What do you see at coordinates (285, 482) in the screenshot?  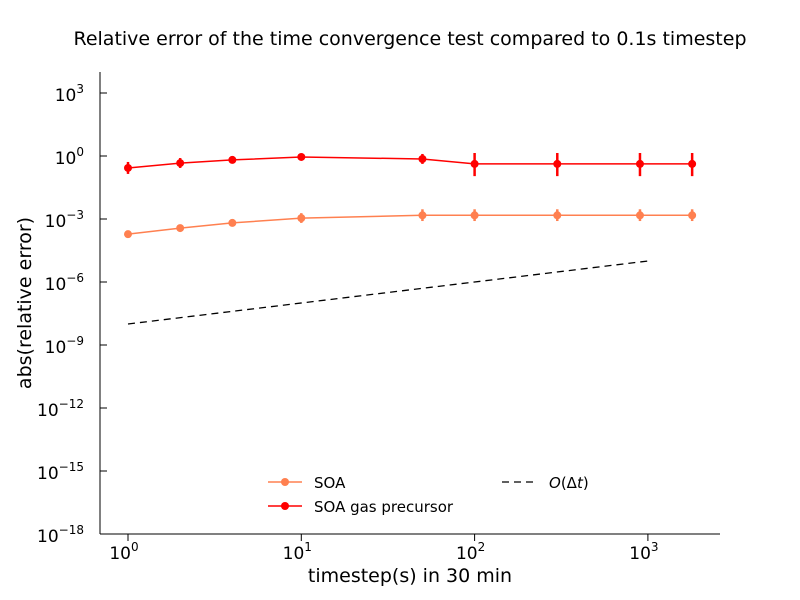 I see `legend-soa-marker` at bounding box center [285, 482].